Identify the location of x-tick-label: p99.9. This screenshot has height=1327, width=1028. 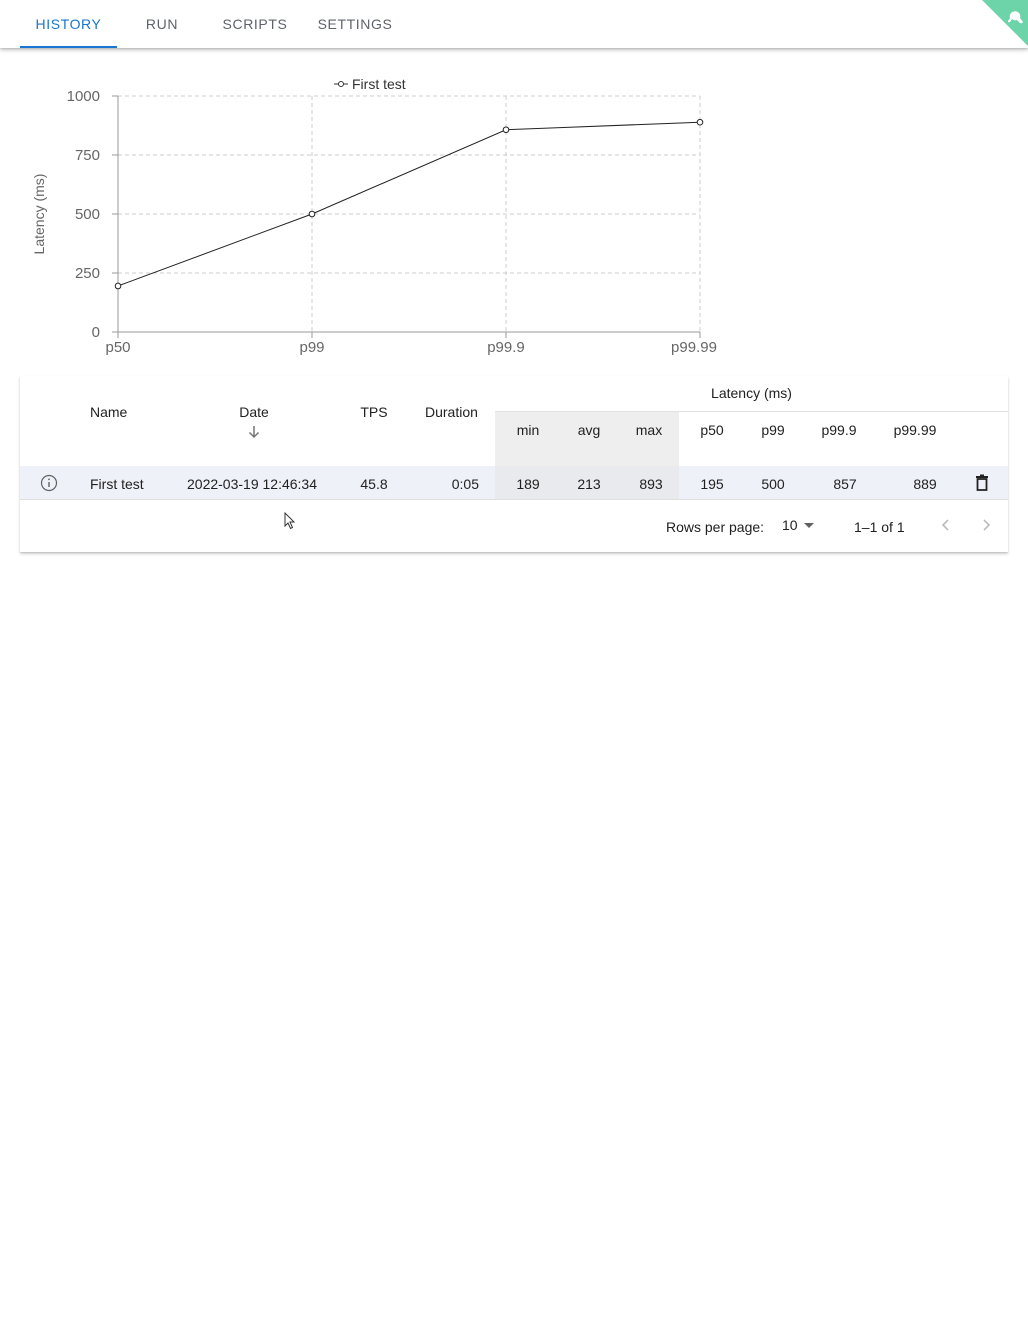
(506, 347).